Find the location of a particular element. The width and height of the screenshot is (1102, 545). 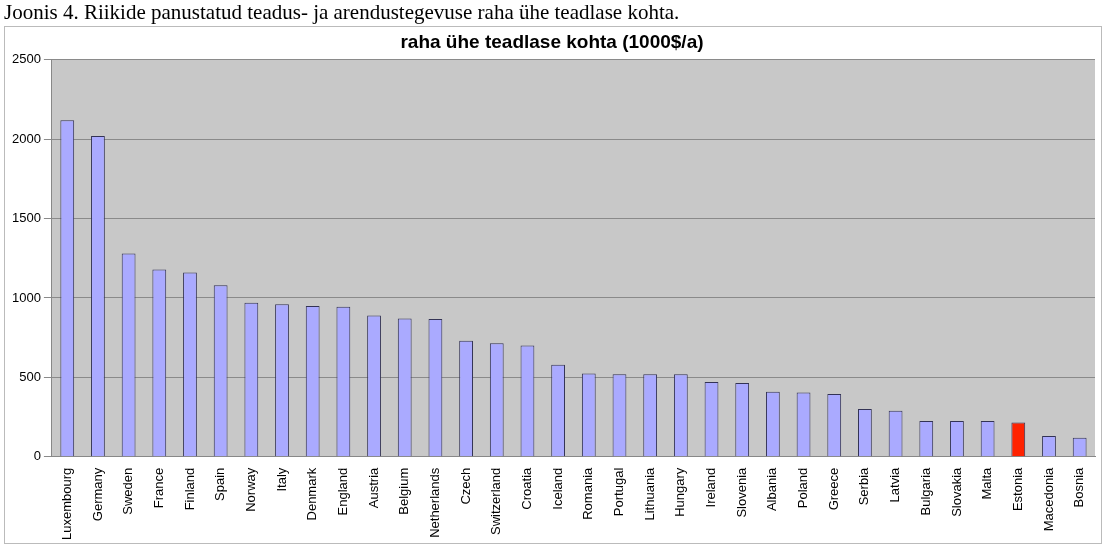

x-tick-label: Denmark is located at coordinates (312, 494).